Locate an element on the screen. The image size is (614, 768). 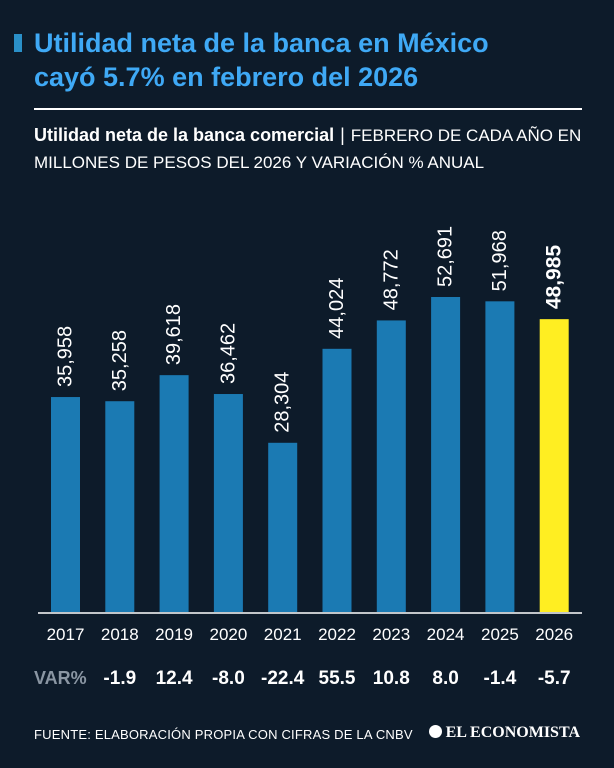
variation-value-2021: -22.4 is located at coordinates (283, 678).